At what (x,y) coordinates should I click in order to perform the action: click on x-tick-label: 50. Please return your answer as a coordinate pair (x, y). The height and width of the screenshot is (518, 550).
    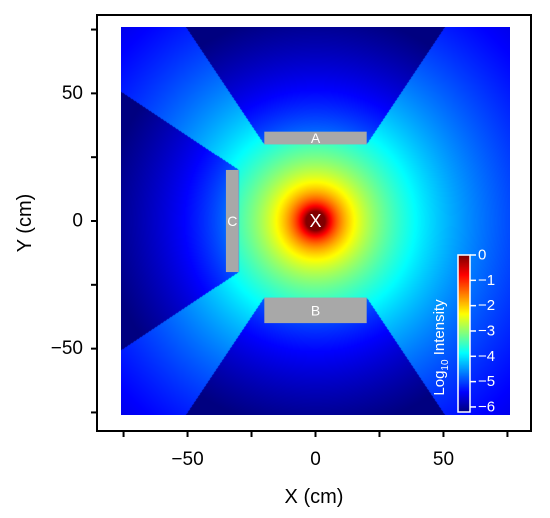
    Looking at the image, I should click on (443, 459).